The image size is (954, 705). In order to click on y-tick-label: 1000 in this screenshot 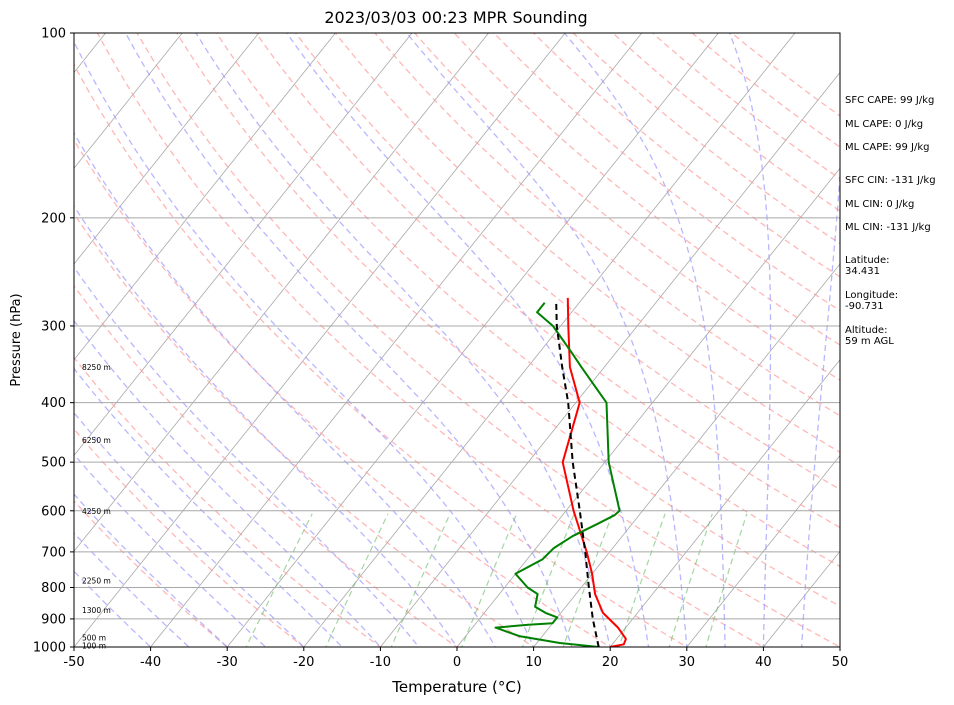, I will do `click(49, 648)`.